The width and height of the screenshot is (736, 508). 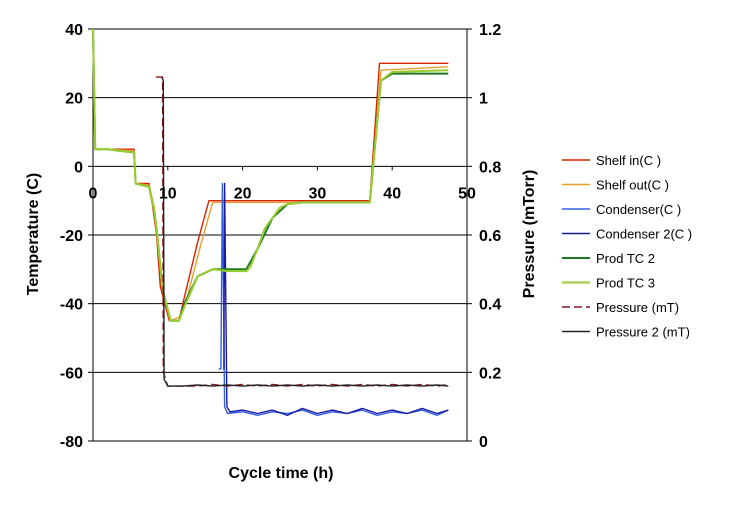 What do you see at coordinates (490, 30) in the screenshot?
I see `y-right-tick-label: 1.2` at bounding box center [490, 30].